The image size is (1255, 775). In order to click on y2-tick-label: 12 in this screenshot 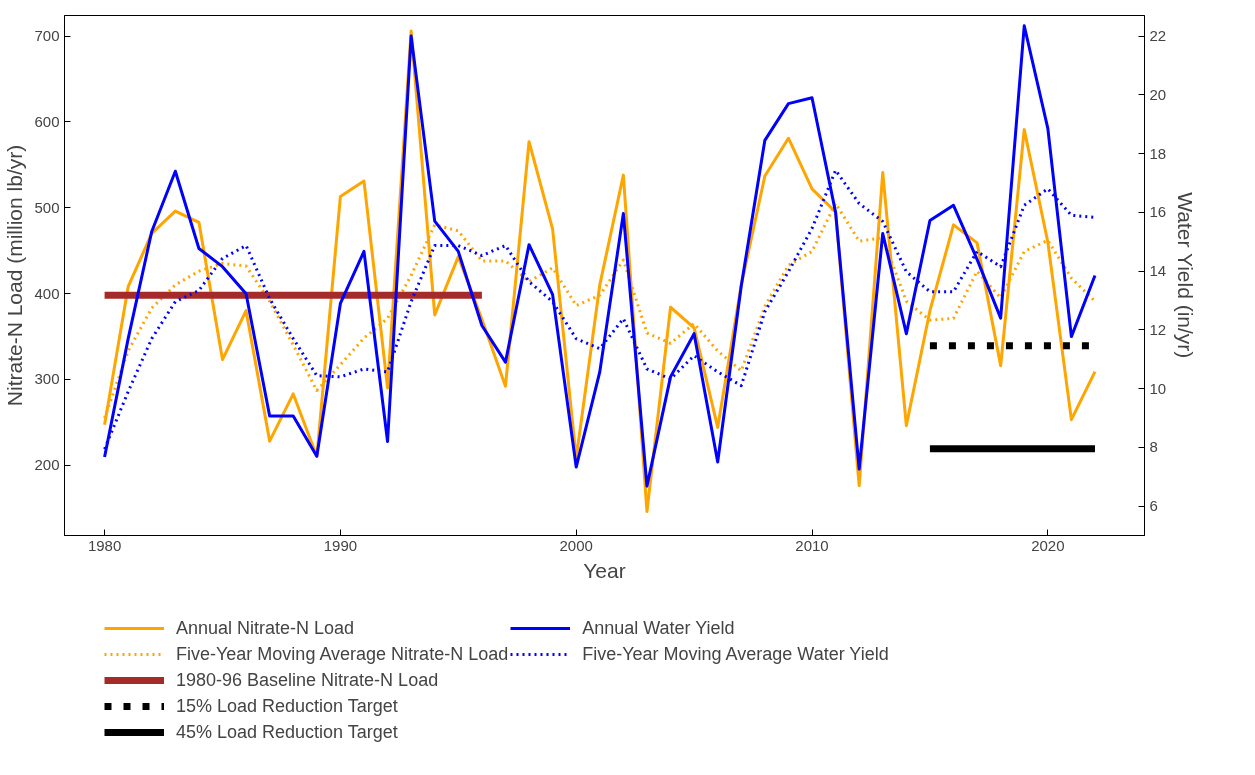, I will do `click(1158, 329)`.